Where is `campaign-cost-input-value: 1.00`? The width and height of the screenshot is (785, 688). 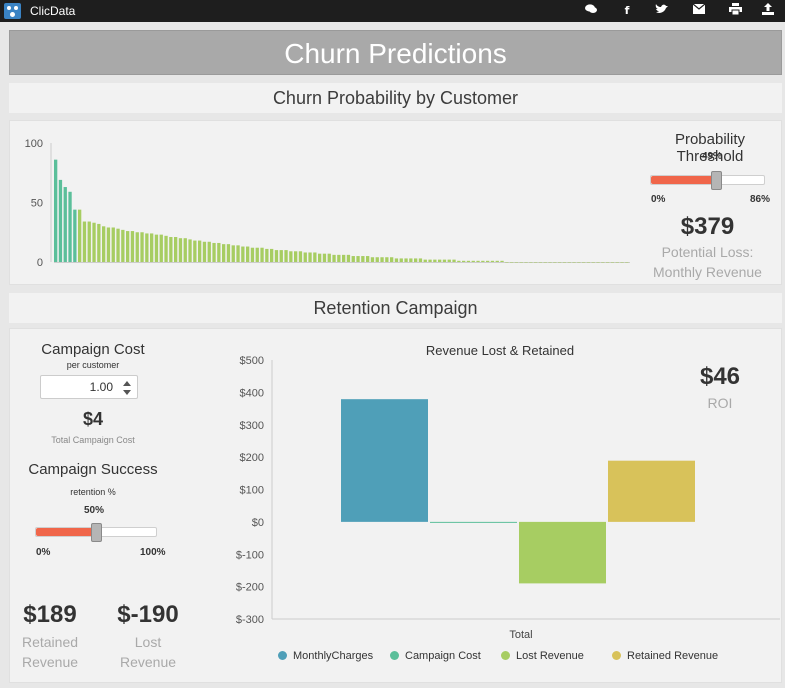 campaign-cost-input-value: 1.00 is located at coordinates (101, 387).